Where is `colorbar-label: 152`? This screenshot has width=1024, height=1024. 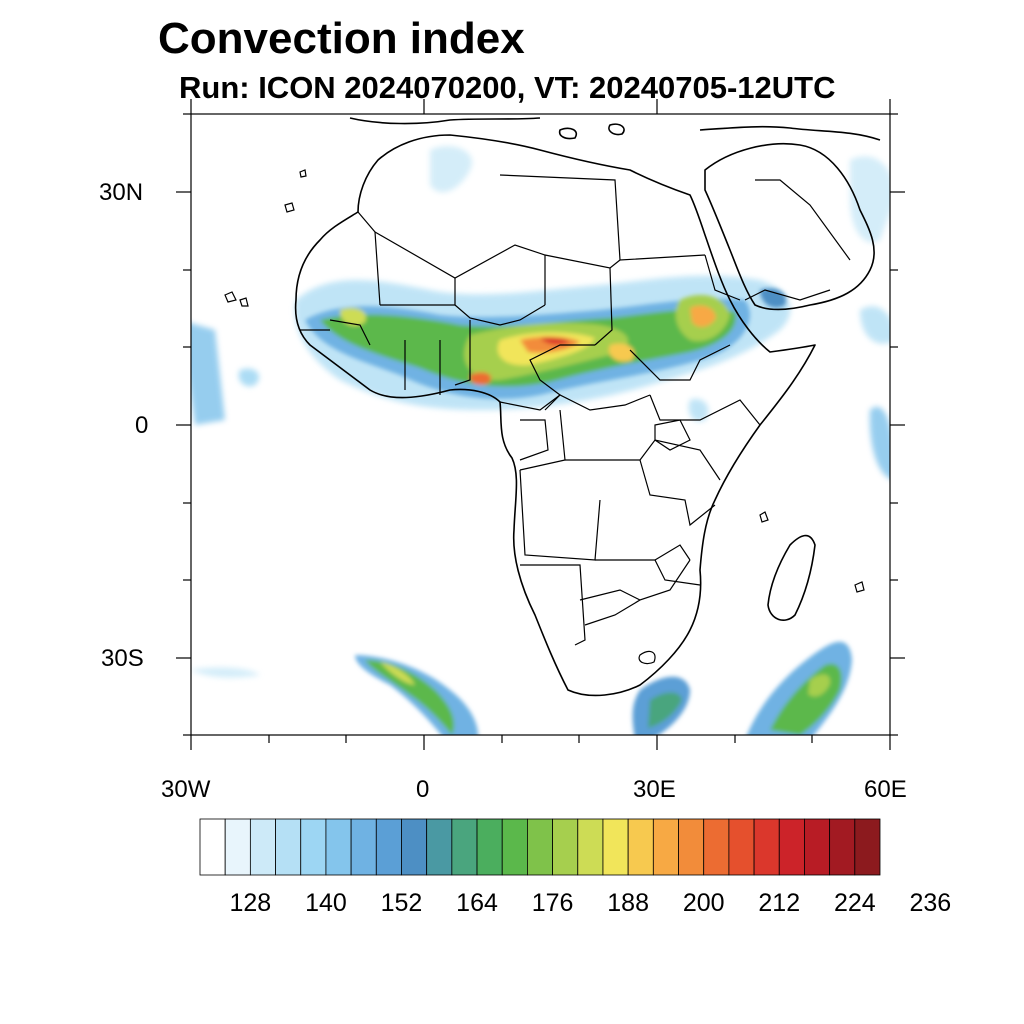
colorbar-label: 152 is located at coordinates (401, 903).